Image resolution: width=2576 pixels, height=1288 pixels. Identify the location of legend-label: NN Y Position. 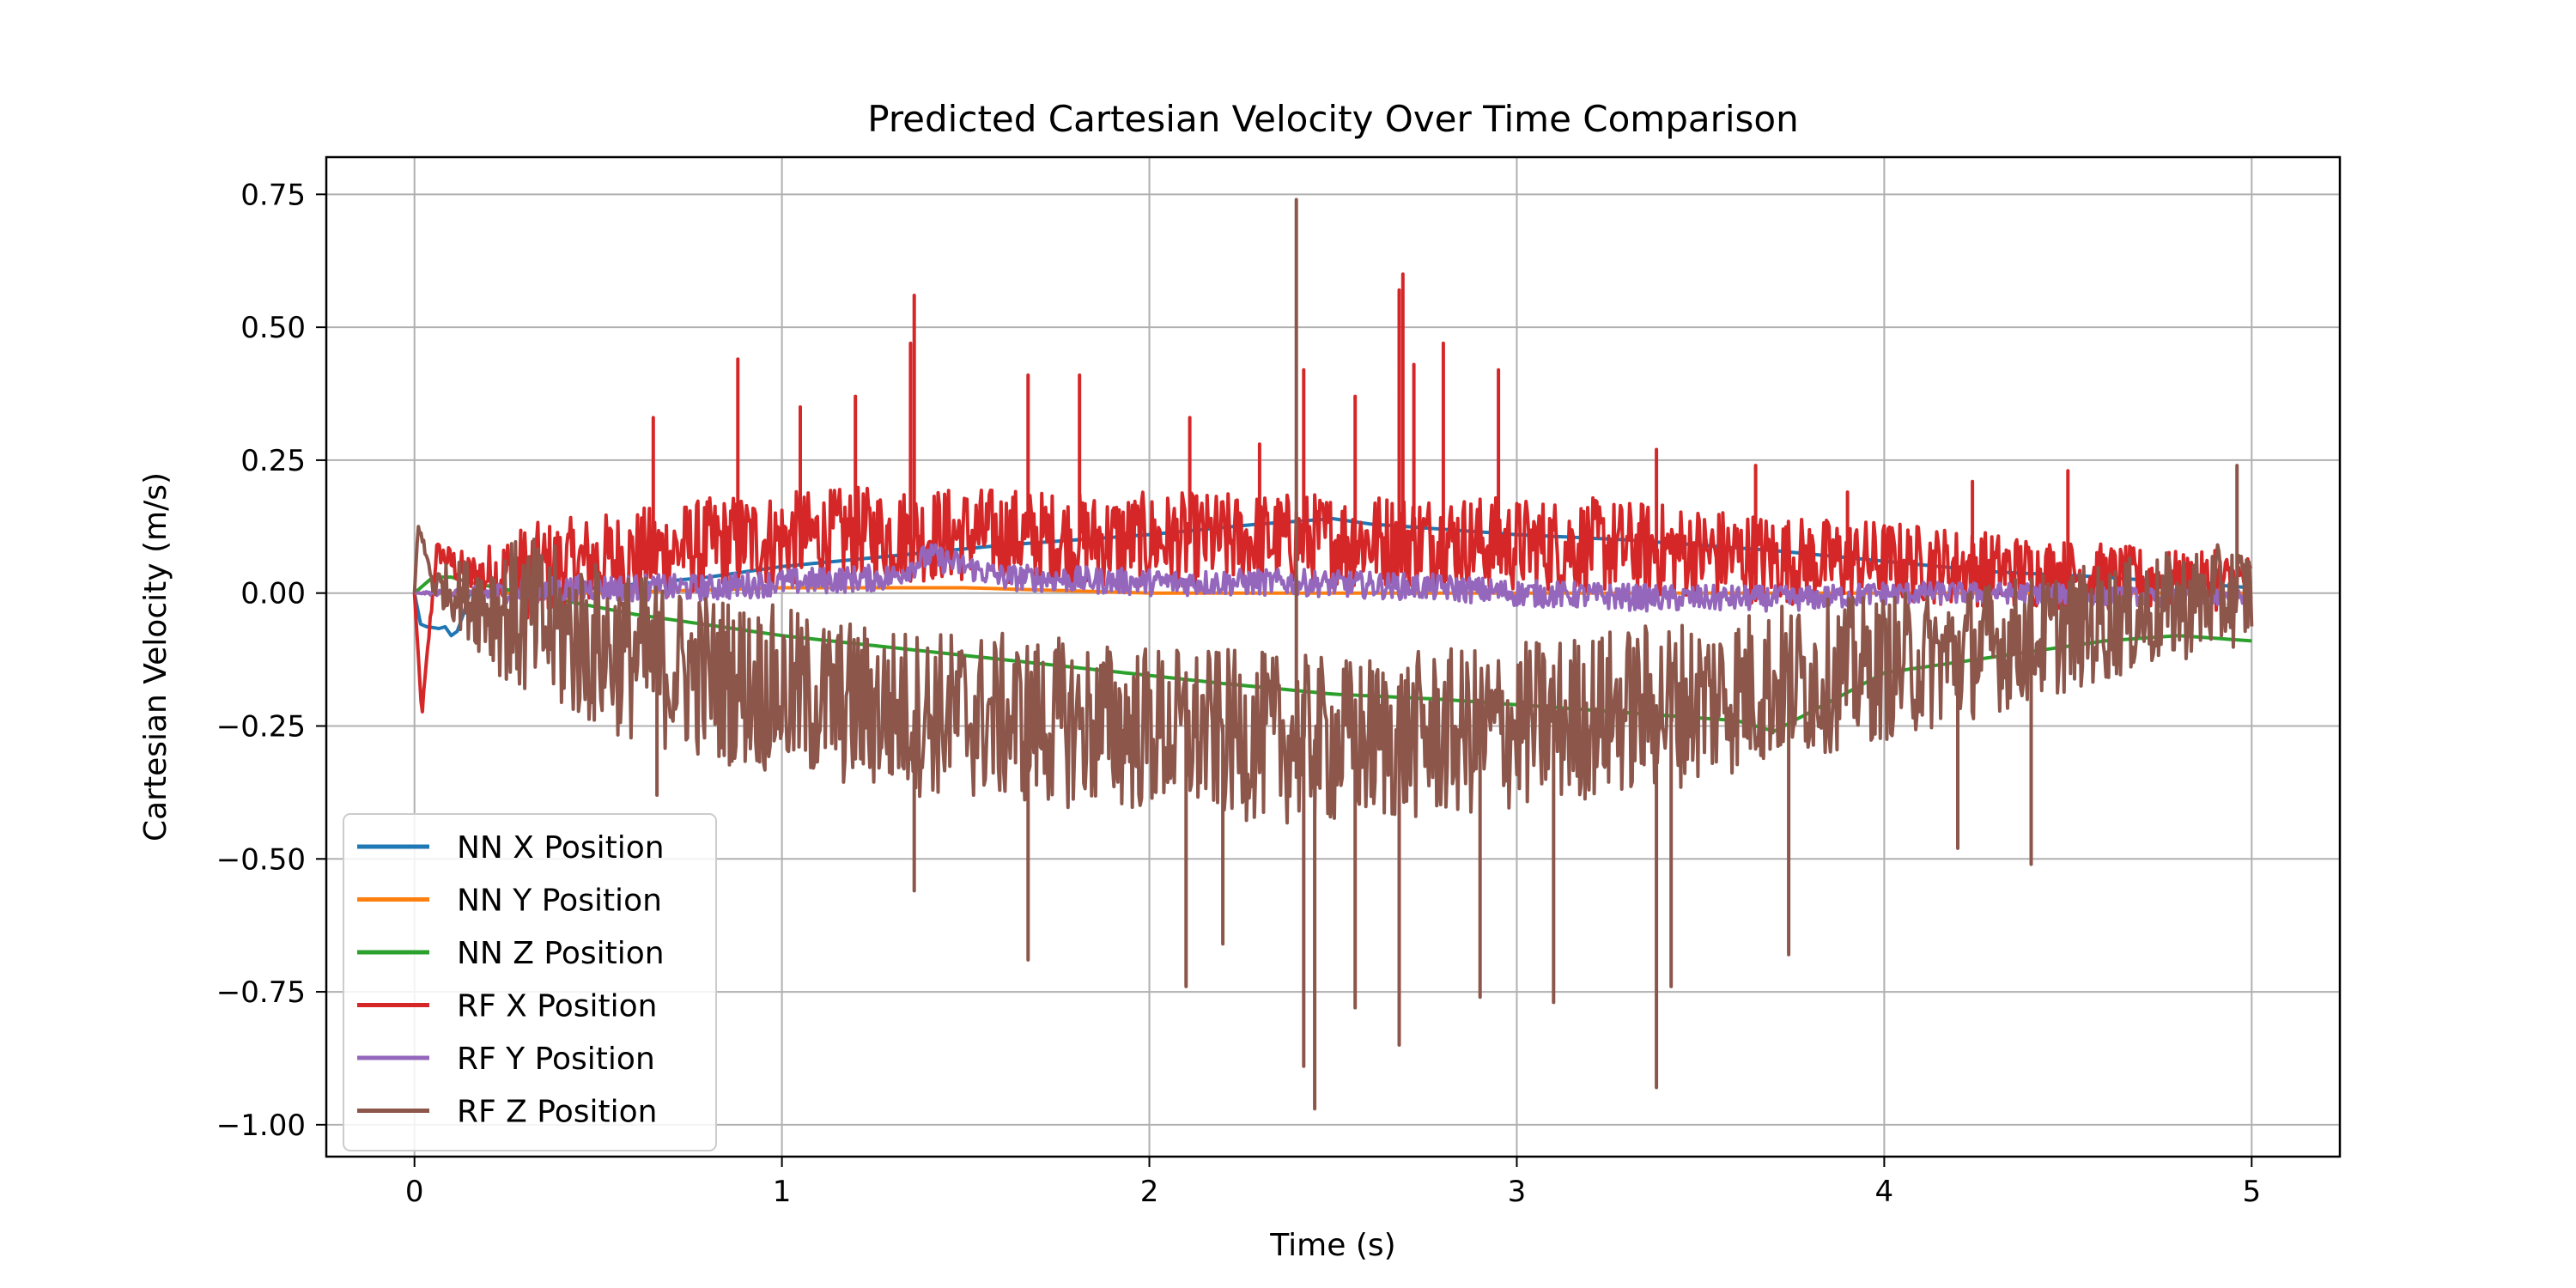
(559, 902).